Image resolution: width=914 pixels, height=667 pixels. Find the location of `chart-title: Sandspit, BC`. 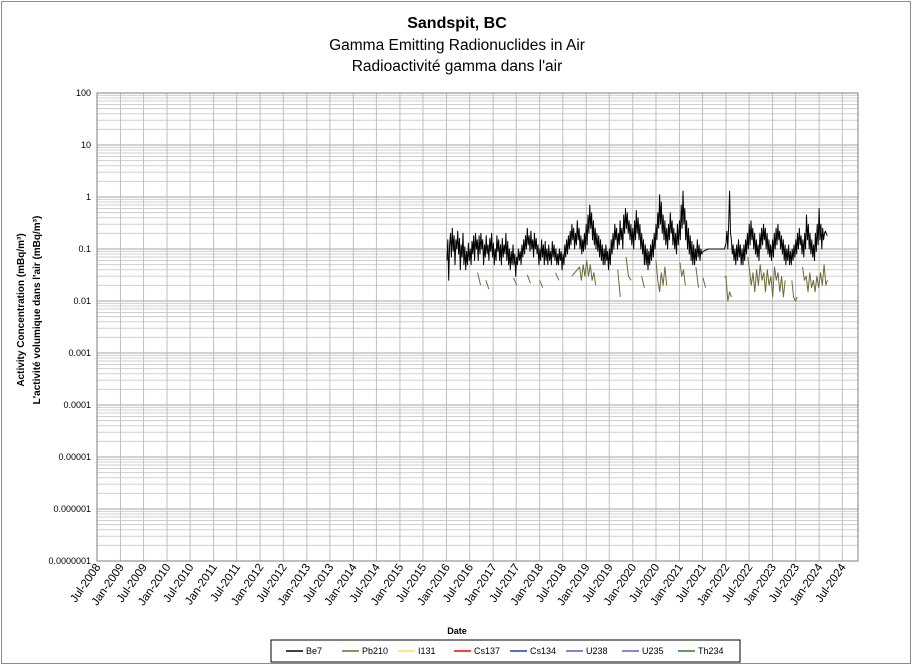

chart-title: Sandspit, BC is located at coordinates (457, 23).